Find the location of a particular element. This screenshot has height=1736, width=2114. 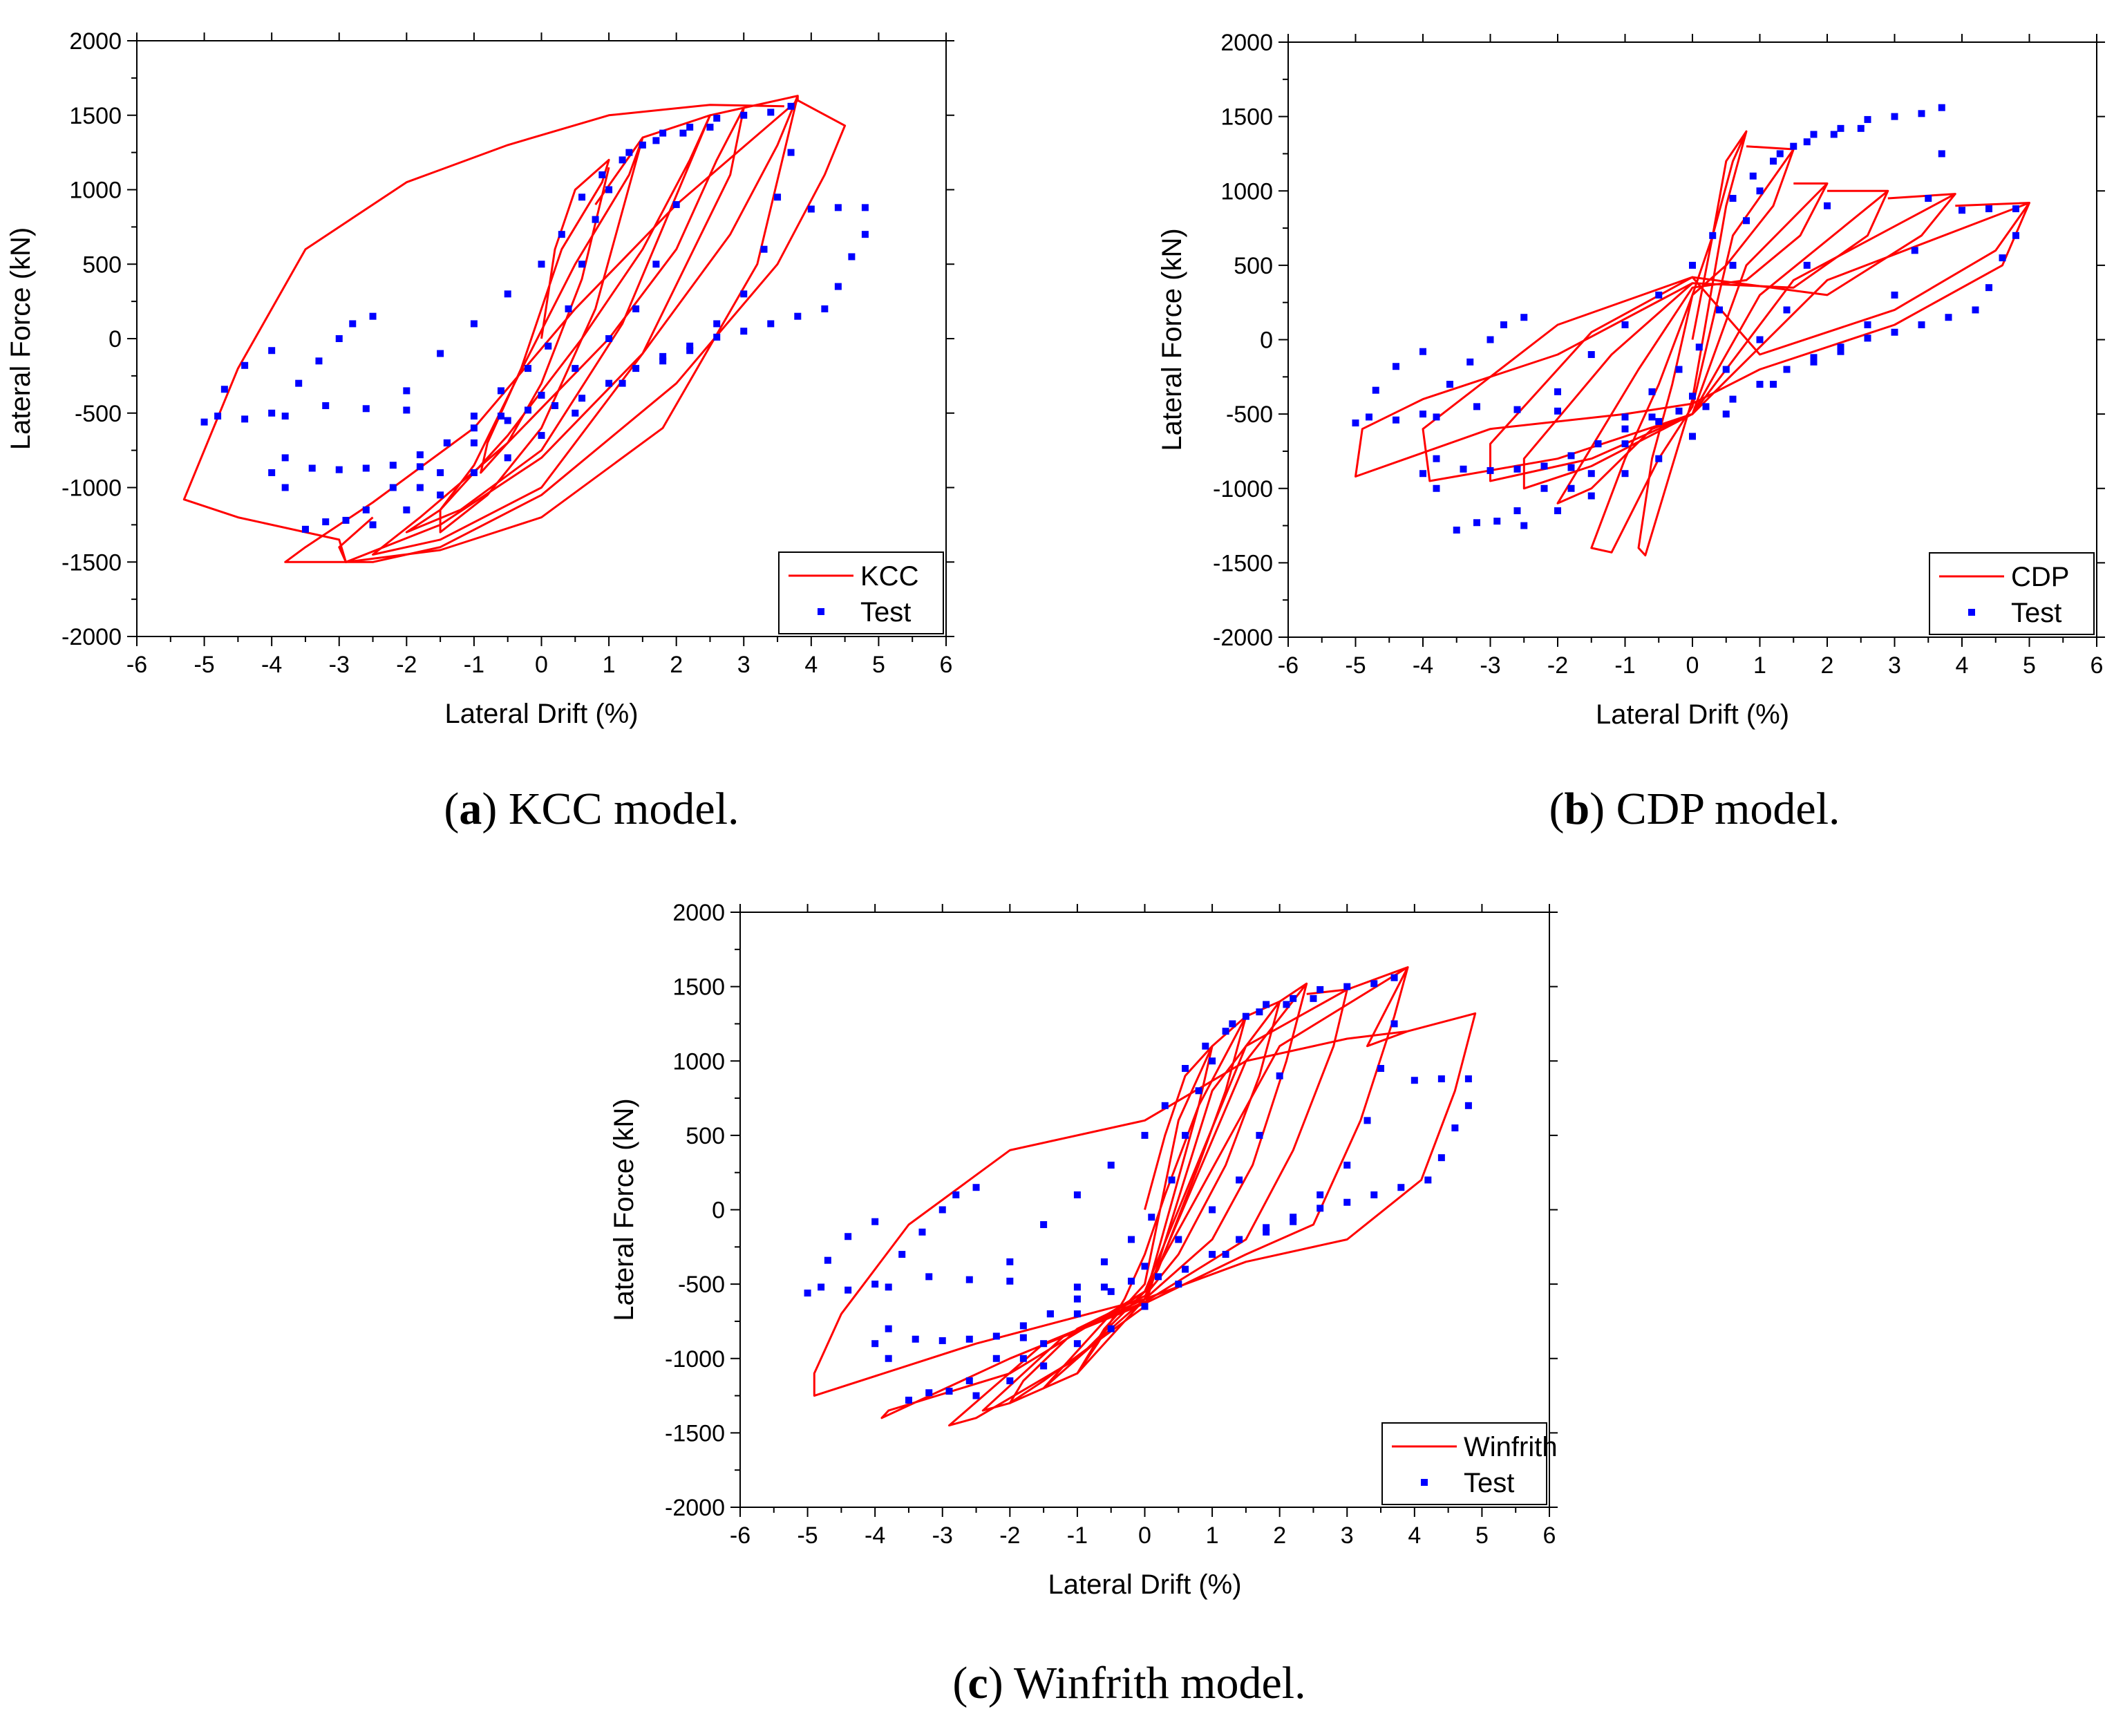

x-tick-label: 5 is located at coordinates (2029, 665).